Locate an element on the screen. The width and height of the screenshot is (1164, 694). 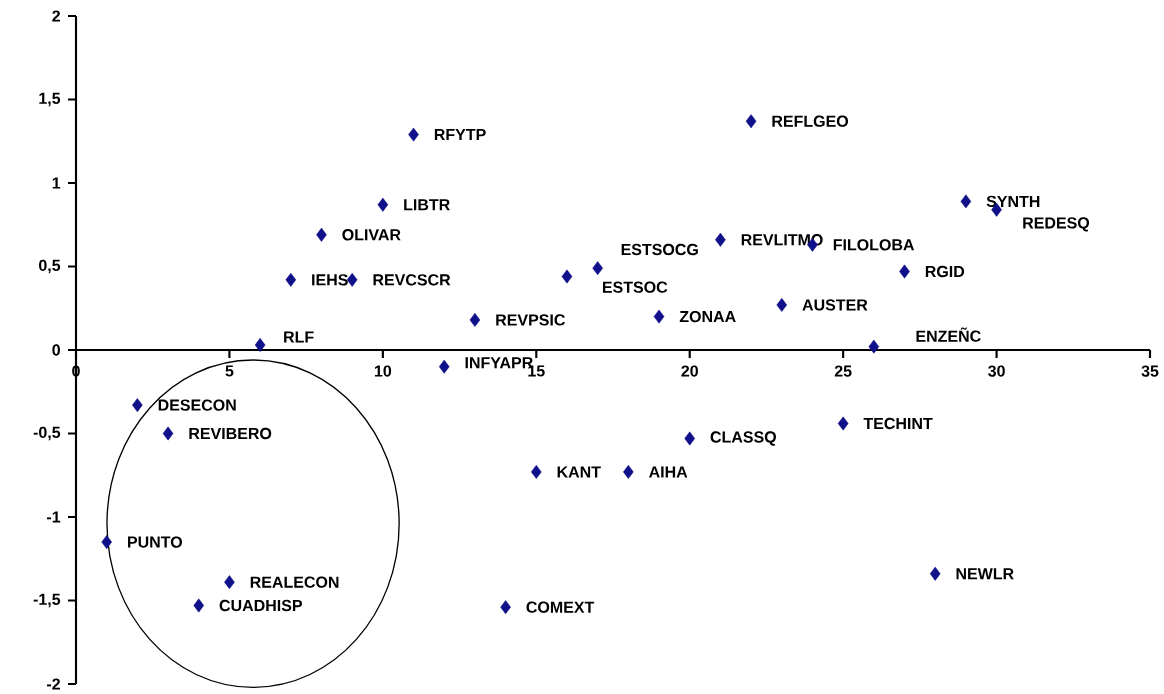
y-tick-label: 2 is located at coordinates (56, 16).